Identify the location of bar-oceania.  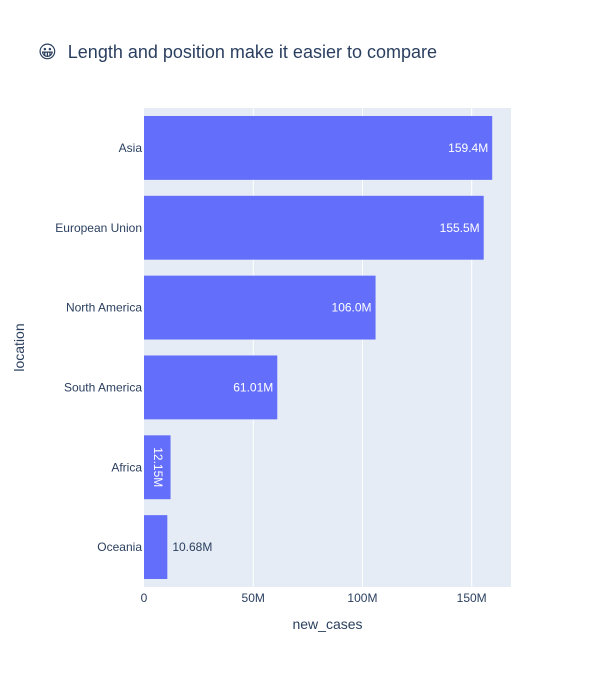
(156, 547).